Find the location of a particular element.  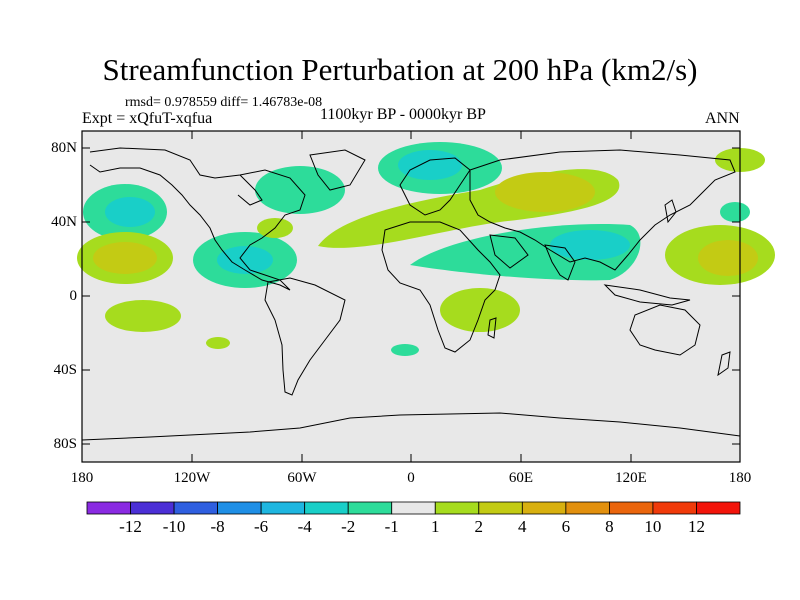

colorbar-label: -10 is located at coordinates (174, 526).